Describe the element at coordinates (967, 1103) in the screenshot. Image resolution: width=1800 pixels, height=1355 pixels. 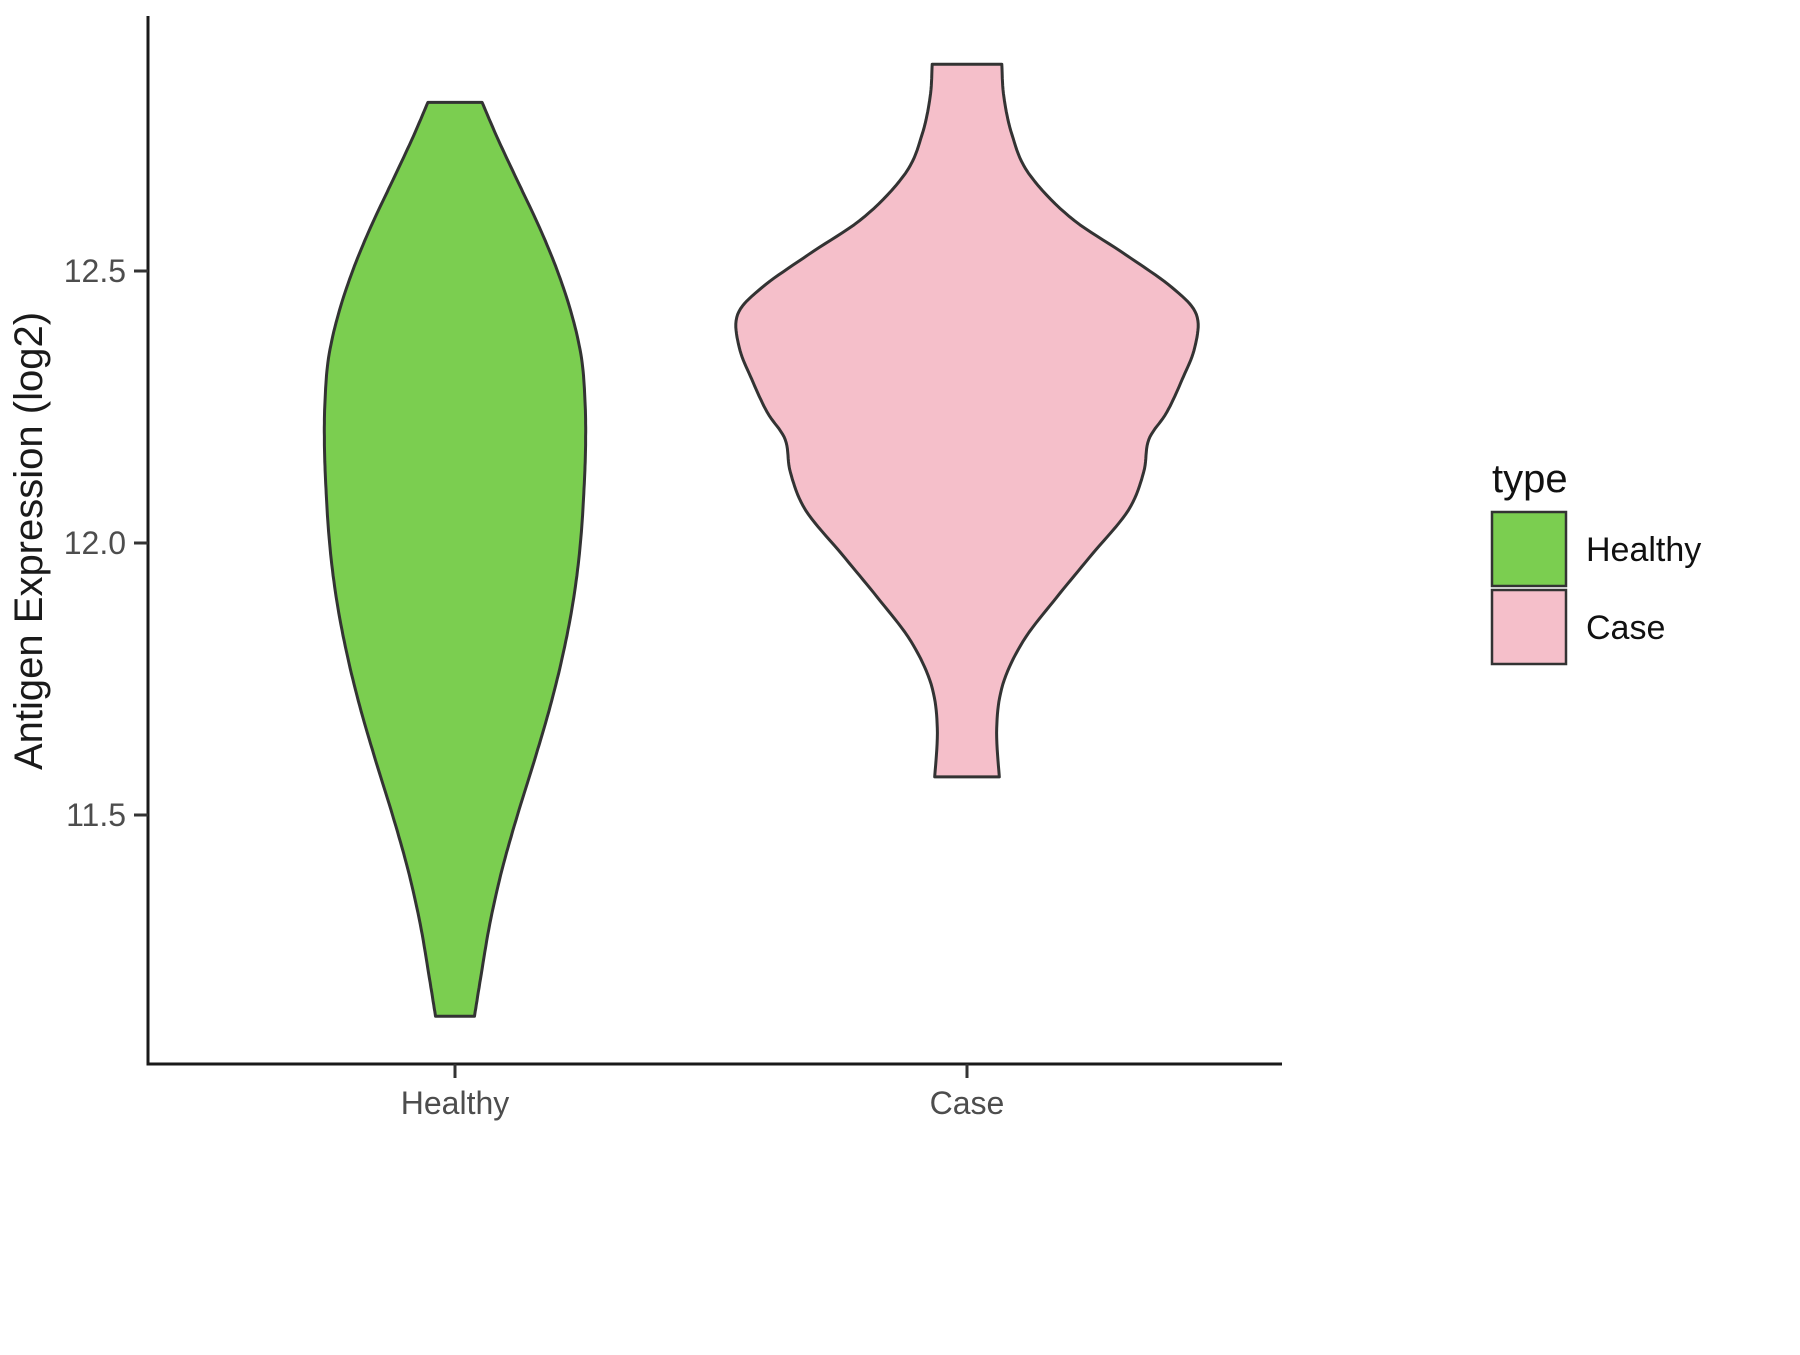
I see `x-category-label-case: Case` at that location.